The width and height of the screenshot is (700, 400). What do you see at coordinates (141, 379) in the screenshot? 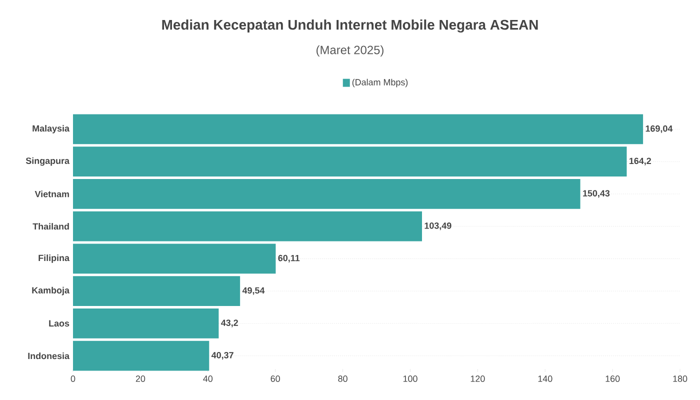
I see `x-tick-label: 20` at bounding box center [141, 379].